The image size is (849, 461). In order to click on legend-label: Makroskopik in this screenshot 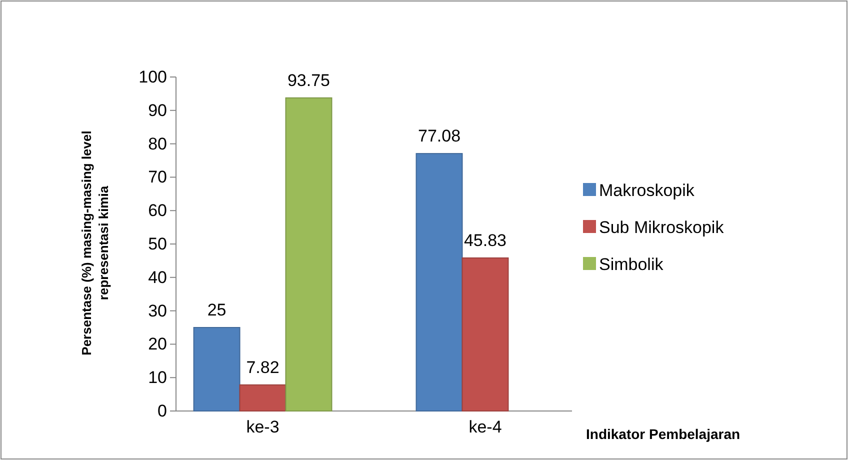, I will do `click(647, 190)`.